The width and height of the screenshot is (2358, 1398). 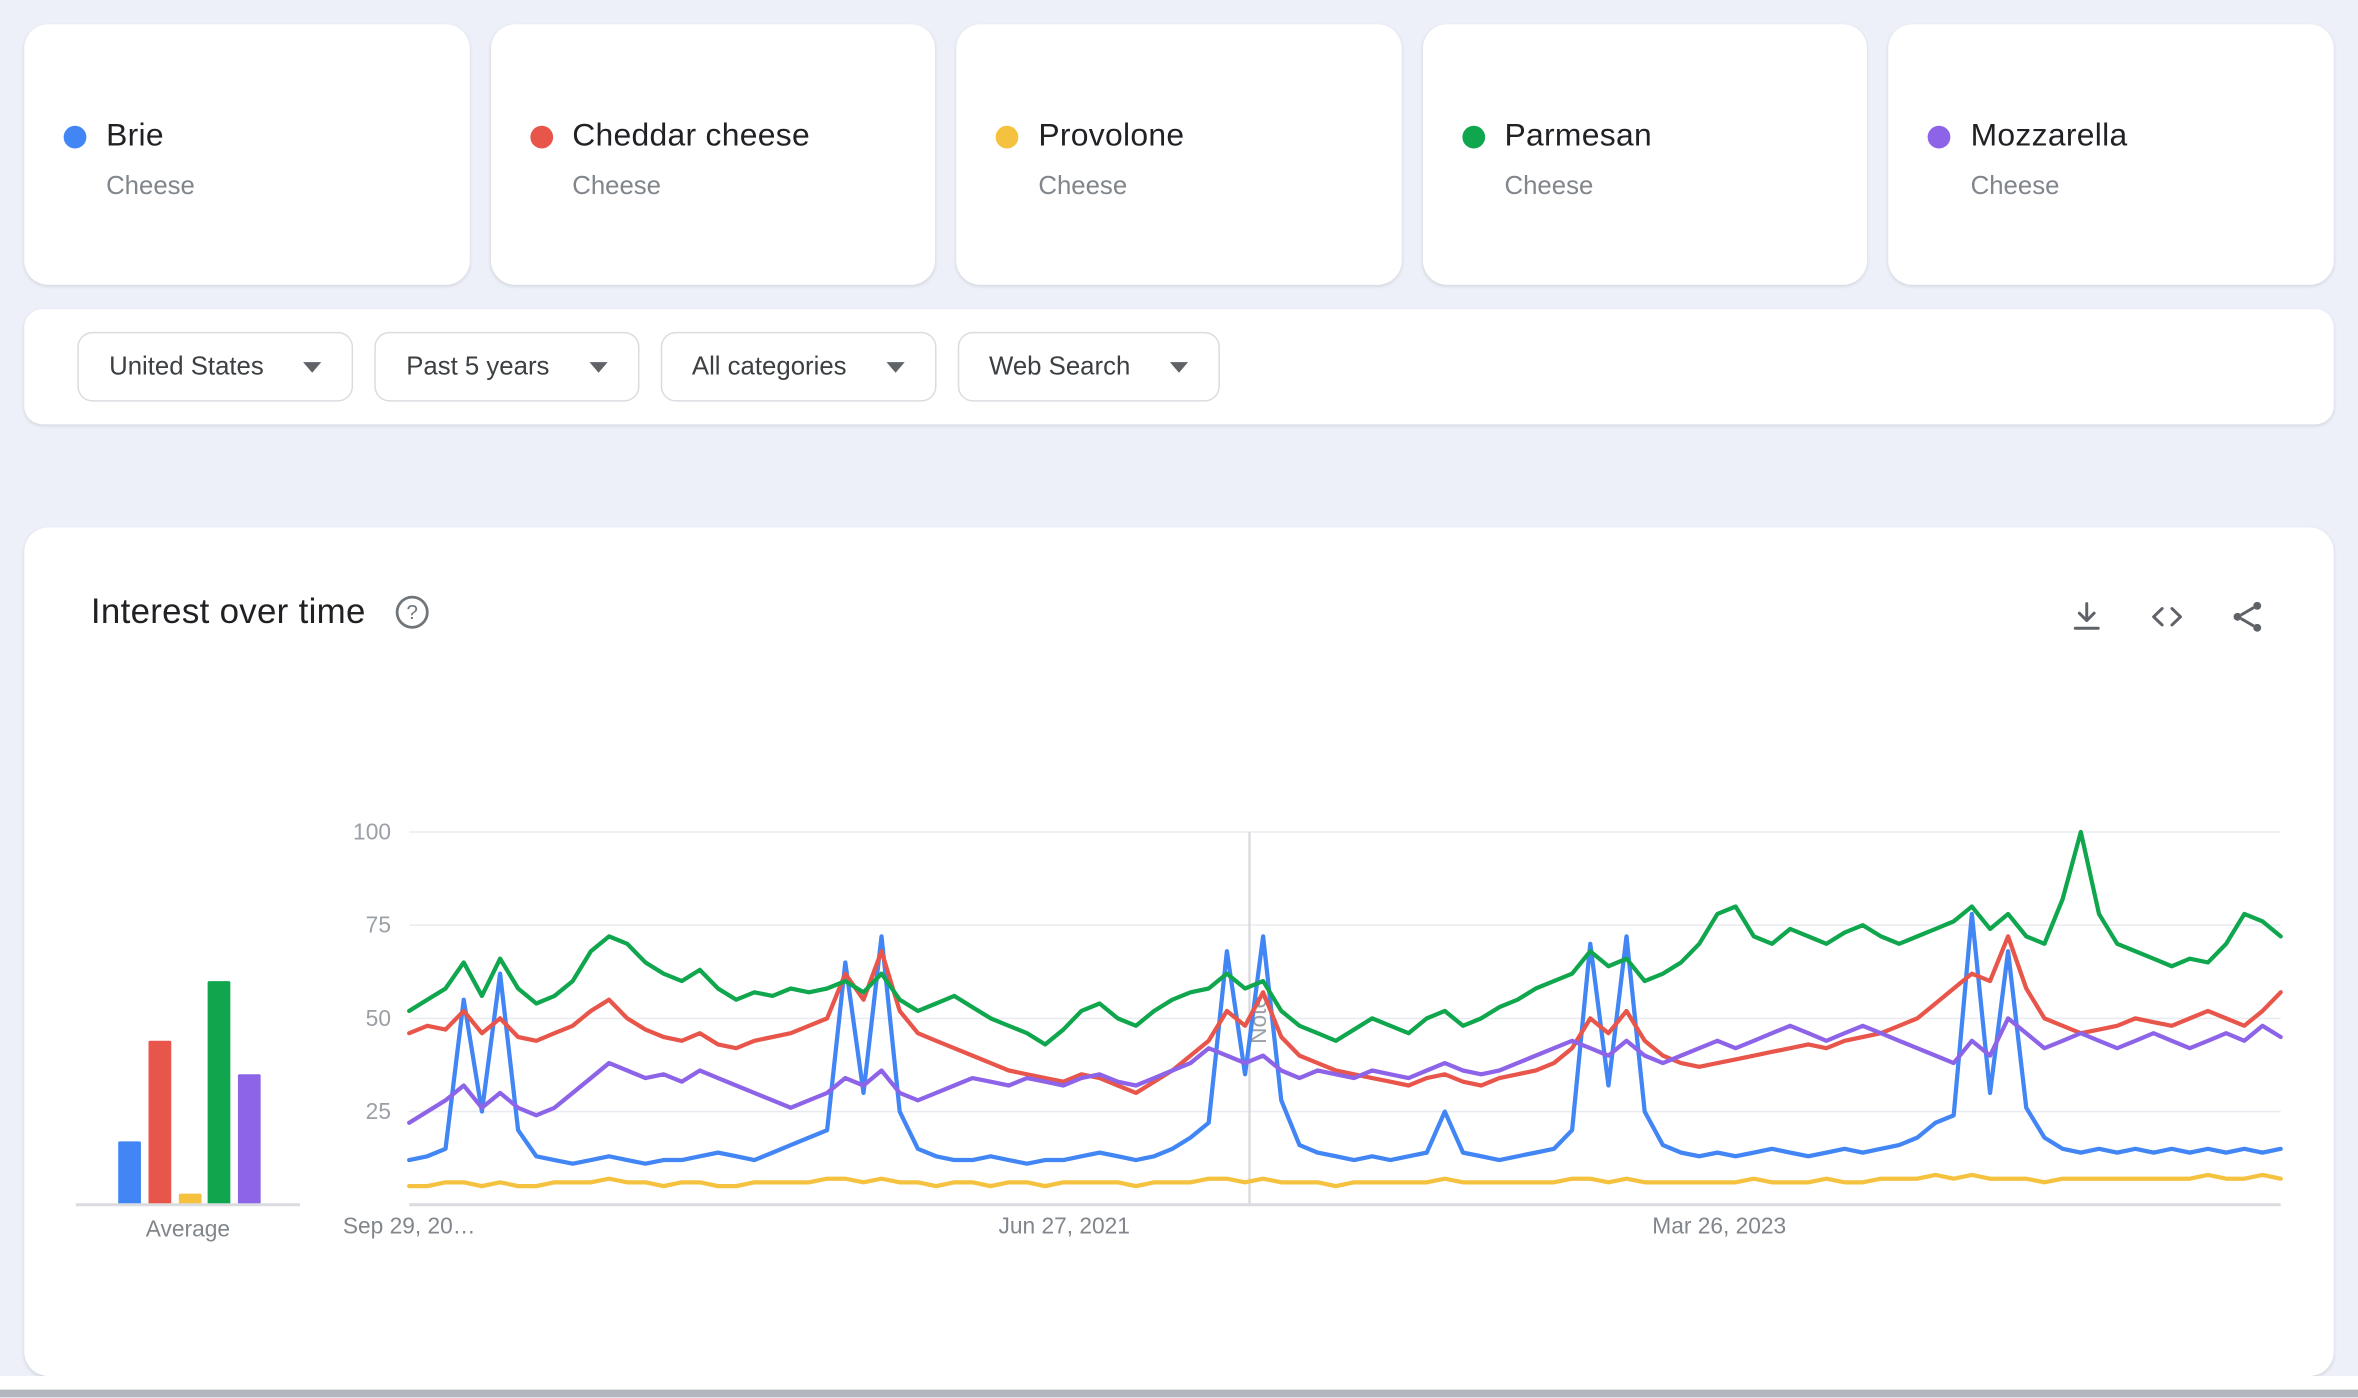 I want to click on term-card-brie: Brie Cheese, so click(x=247, y=154).